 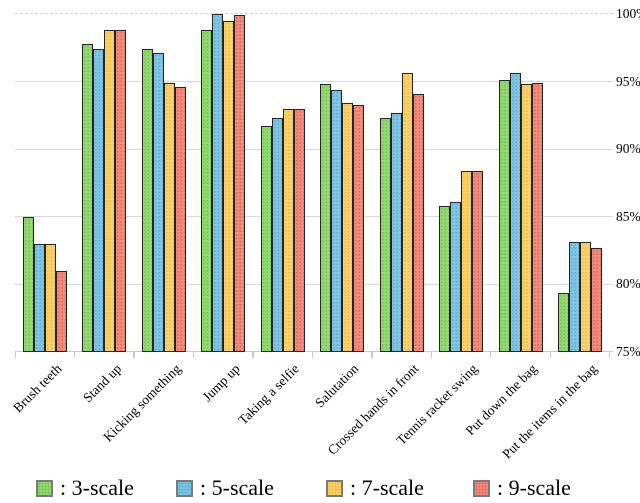 I want to click on y-axis-tick-label: 100%, so click(x=628, y=13).